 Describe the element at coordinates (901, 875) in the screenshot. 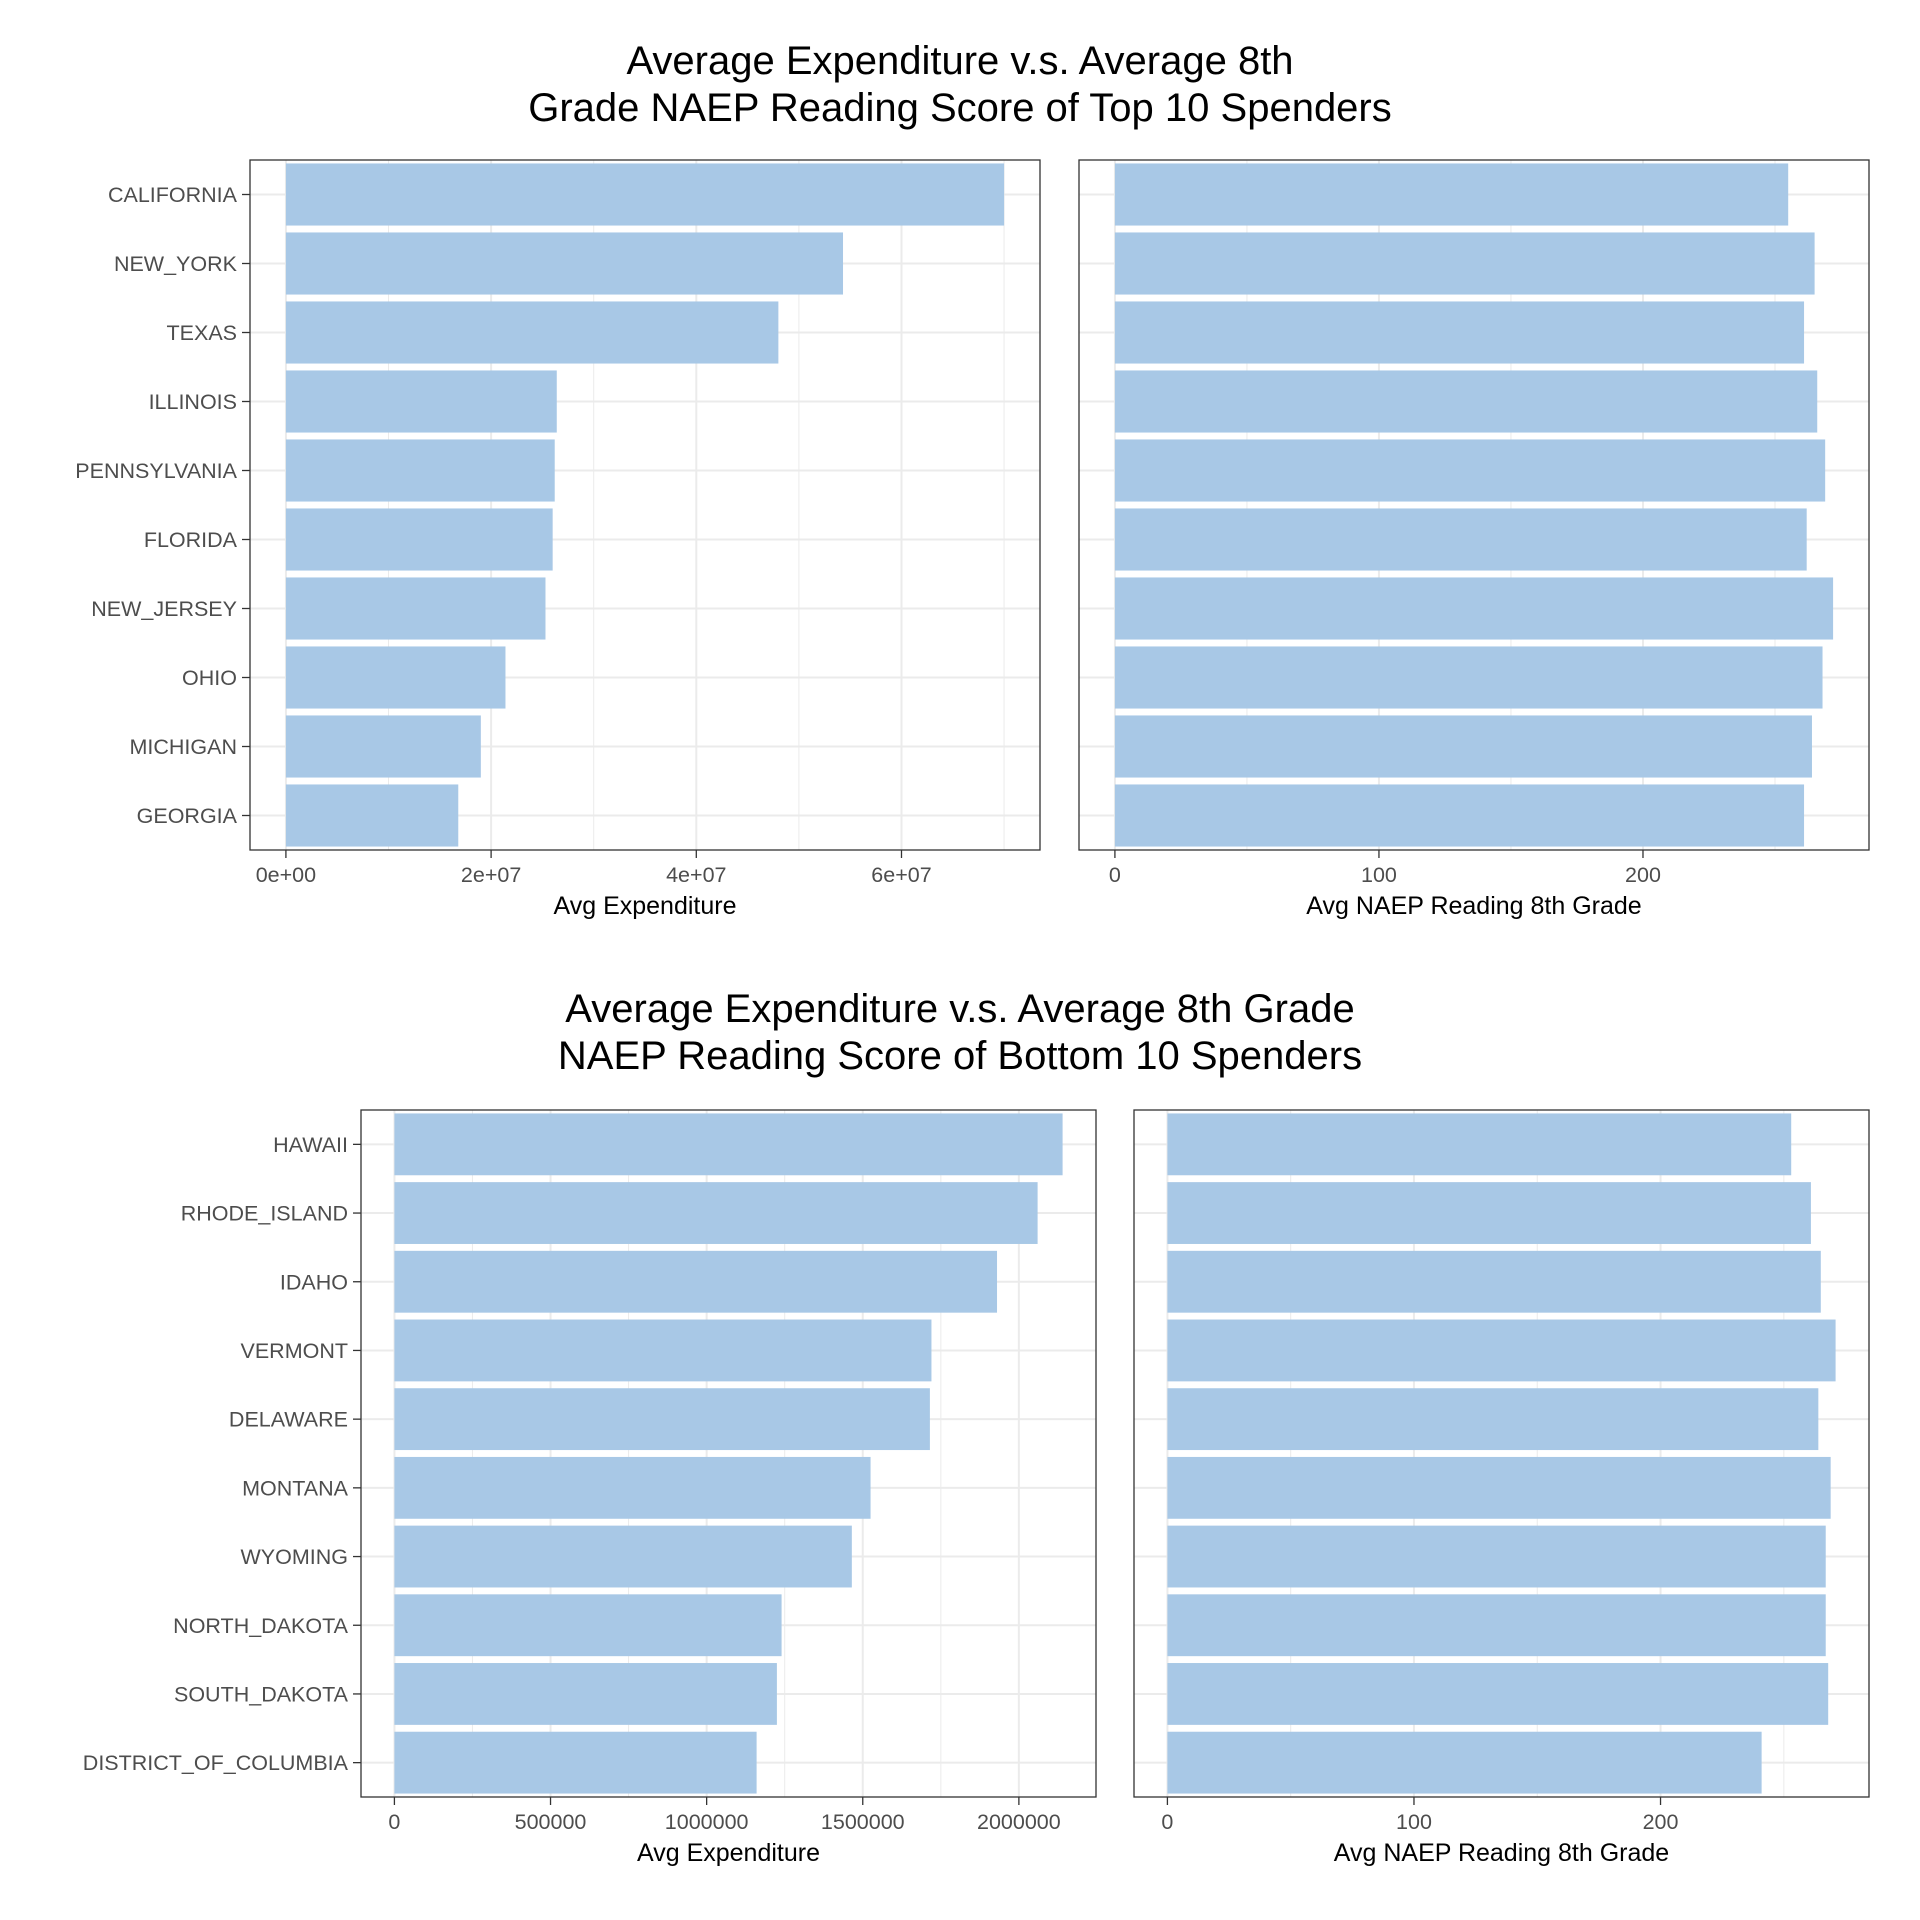

I see `x-tick-label: 6e+07` at that location.